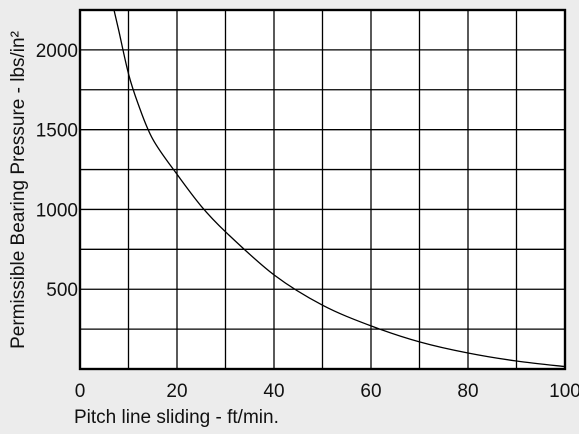 The image size is (579, 434). Describe the element at coordinates (80, 391) in the screenshot. I see `x-tick-label: 0` at that location.